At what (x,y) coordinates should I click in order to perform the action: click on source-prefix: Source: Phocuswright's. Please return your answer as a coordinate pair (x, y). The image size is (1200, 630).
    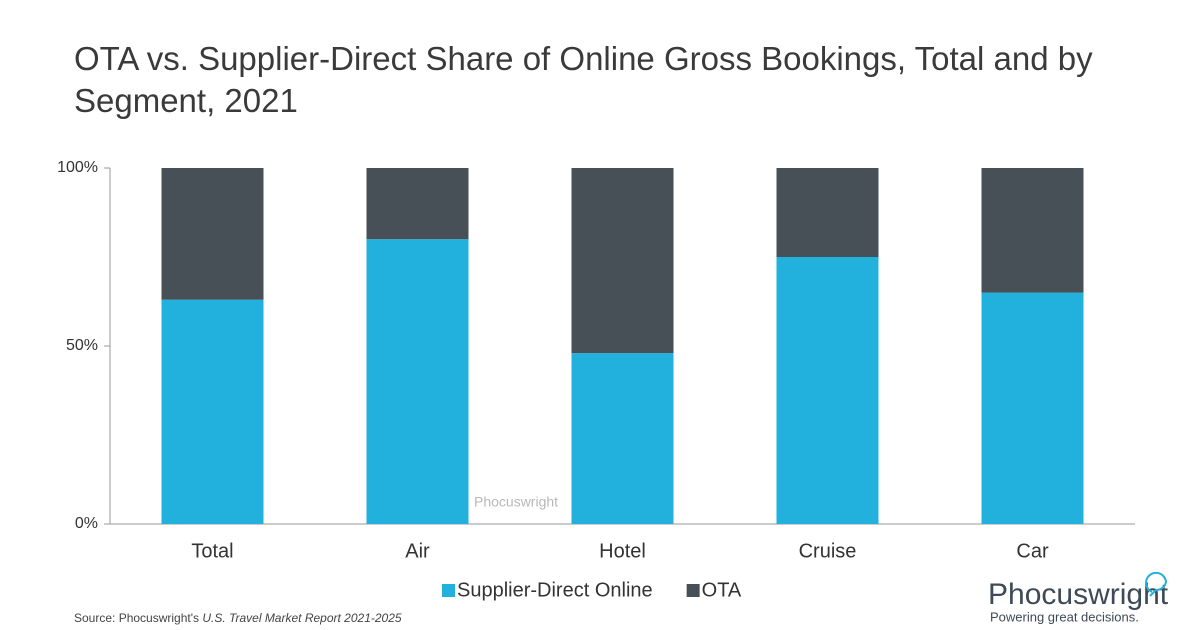
    Looking at the image, I should click on (138, 618).